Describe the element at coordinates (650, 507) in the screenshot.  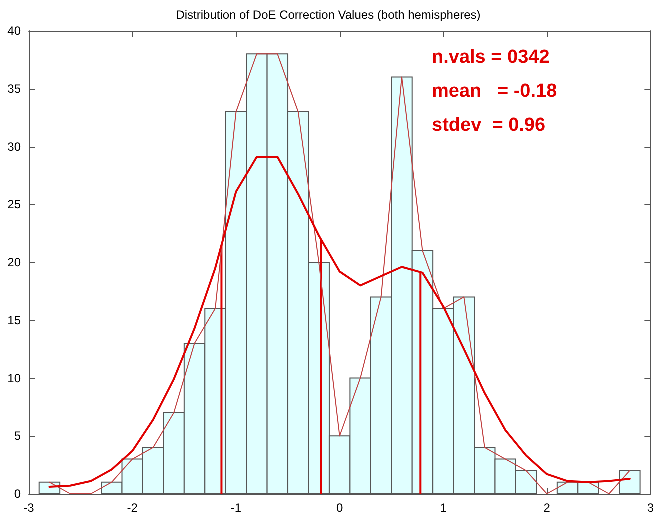
I see `x-tick-label: 3` at that location.